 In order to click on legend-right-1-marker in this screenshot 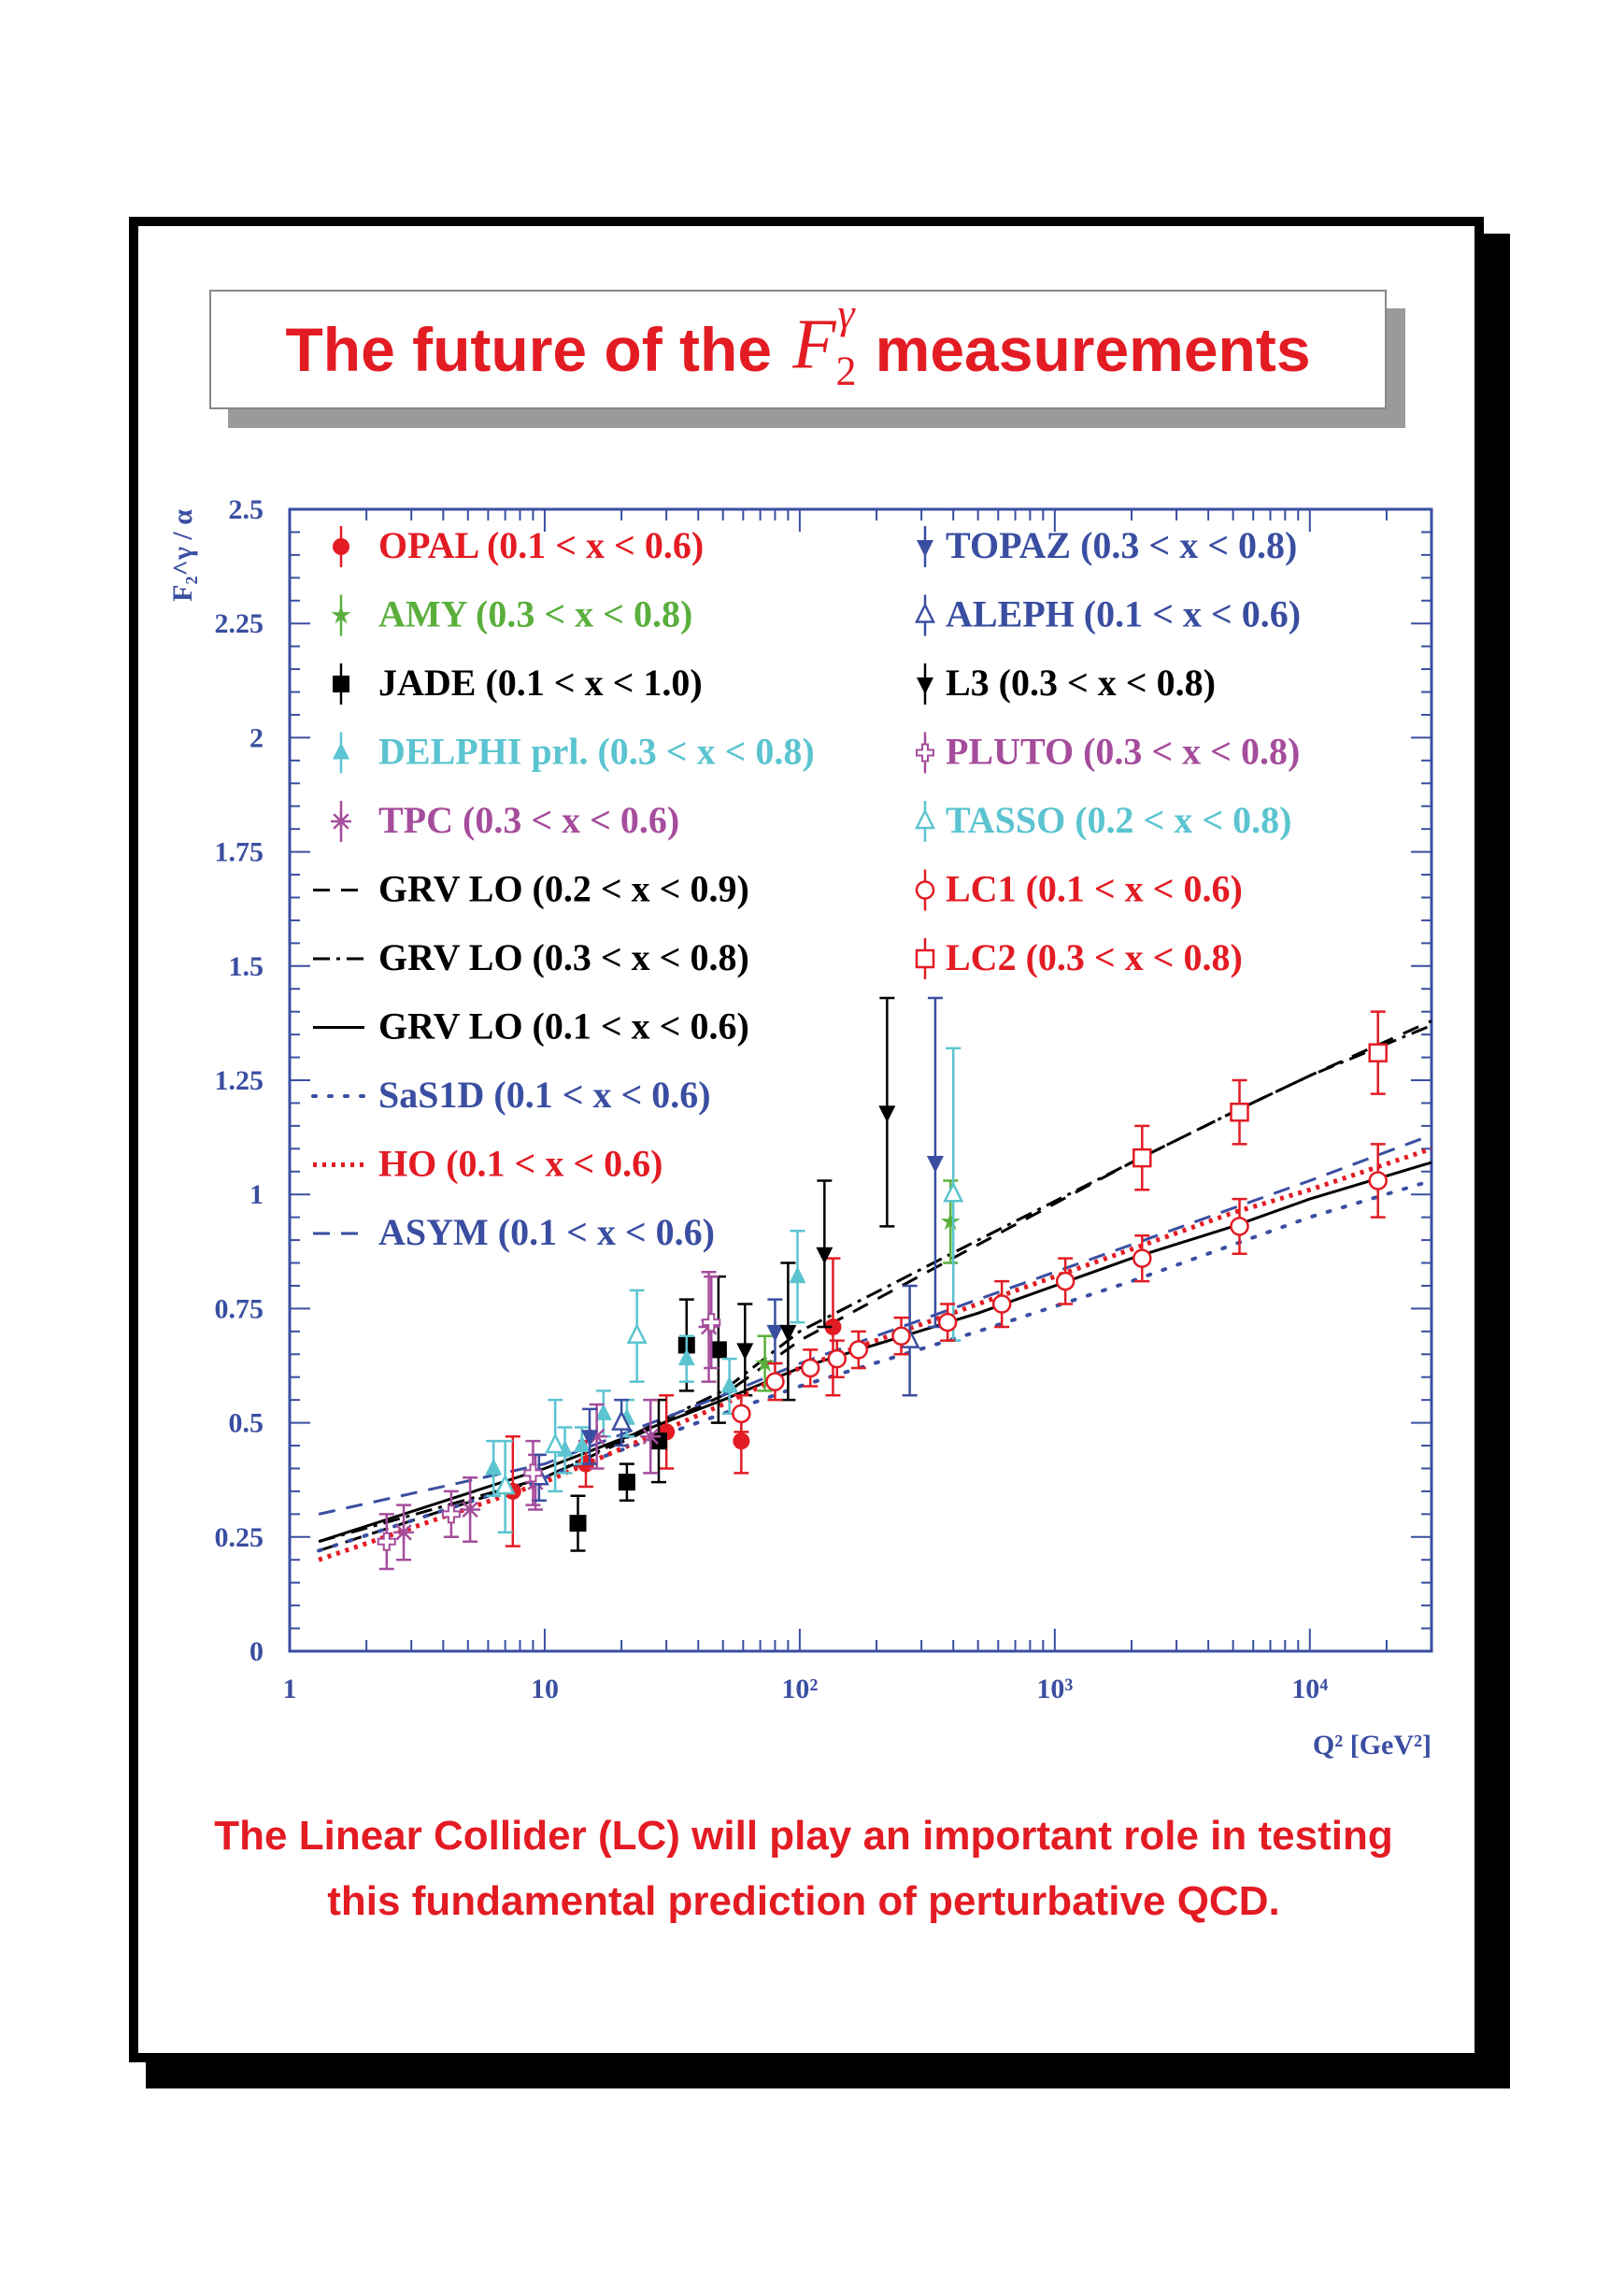, I will do `click(925, 612)`.